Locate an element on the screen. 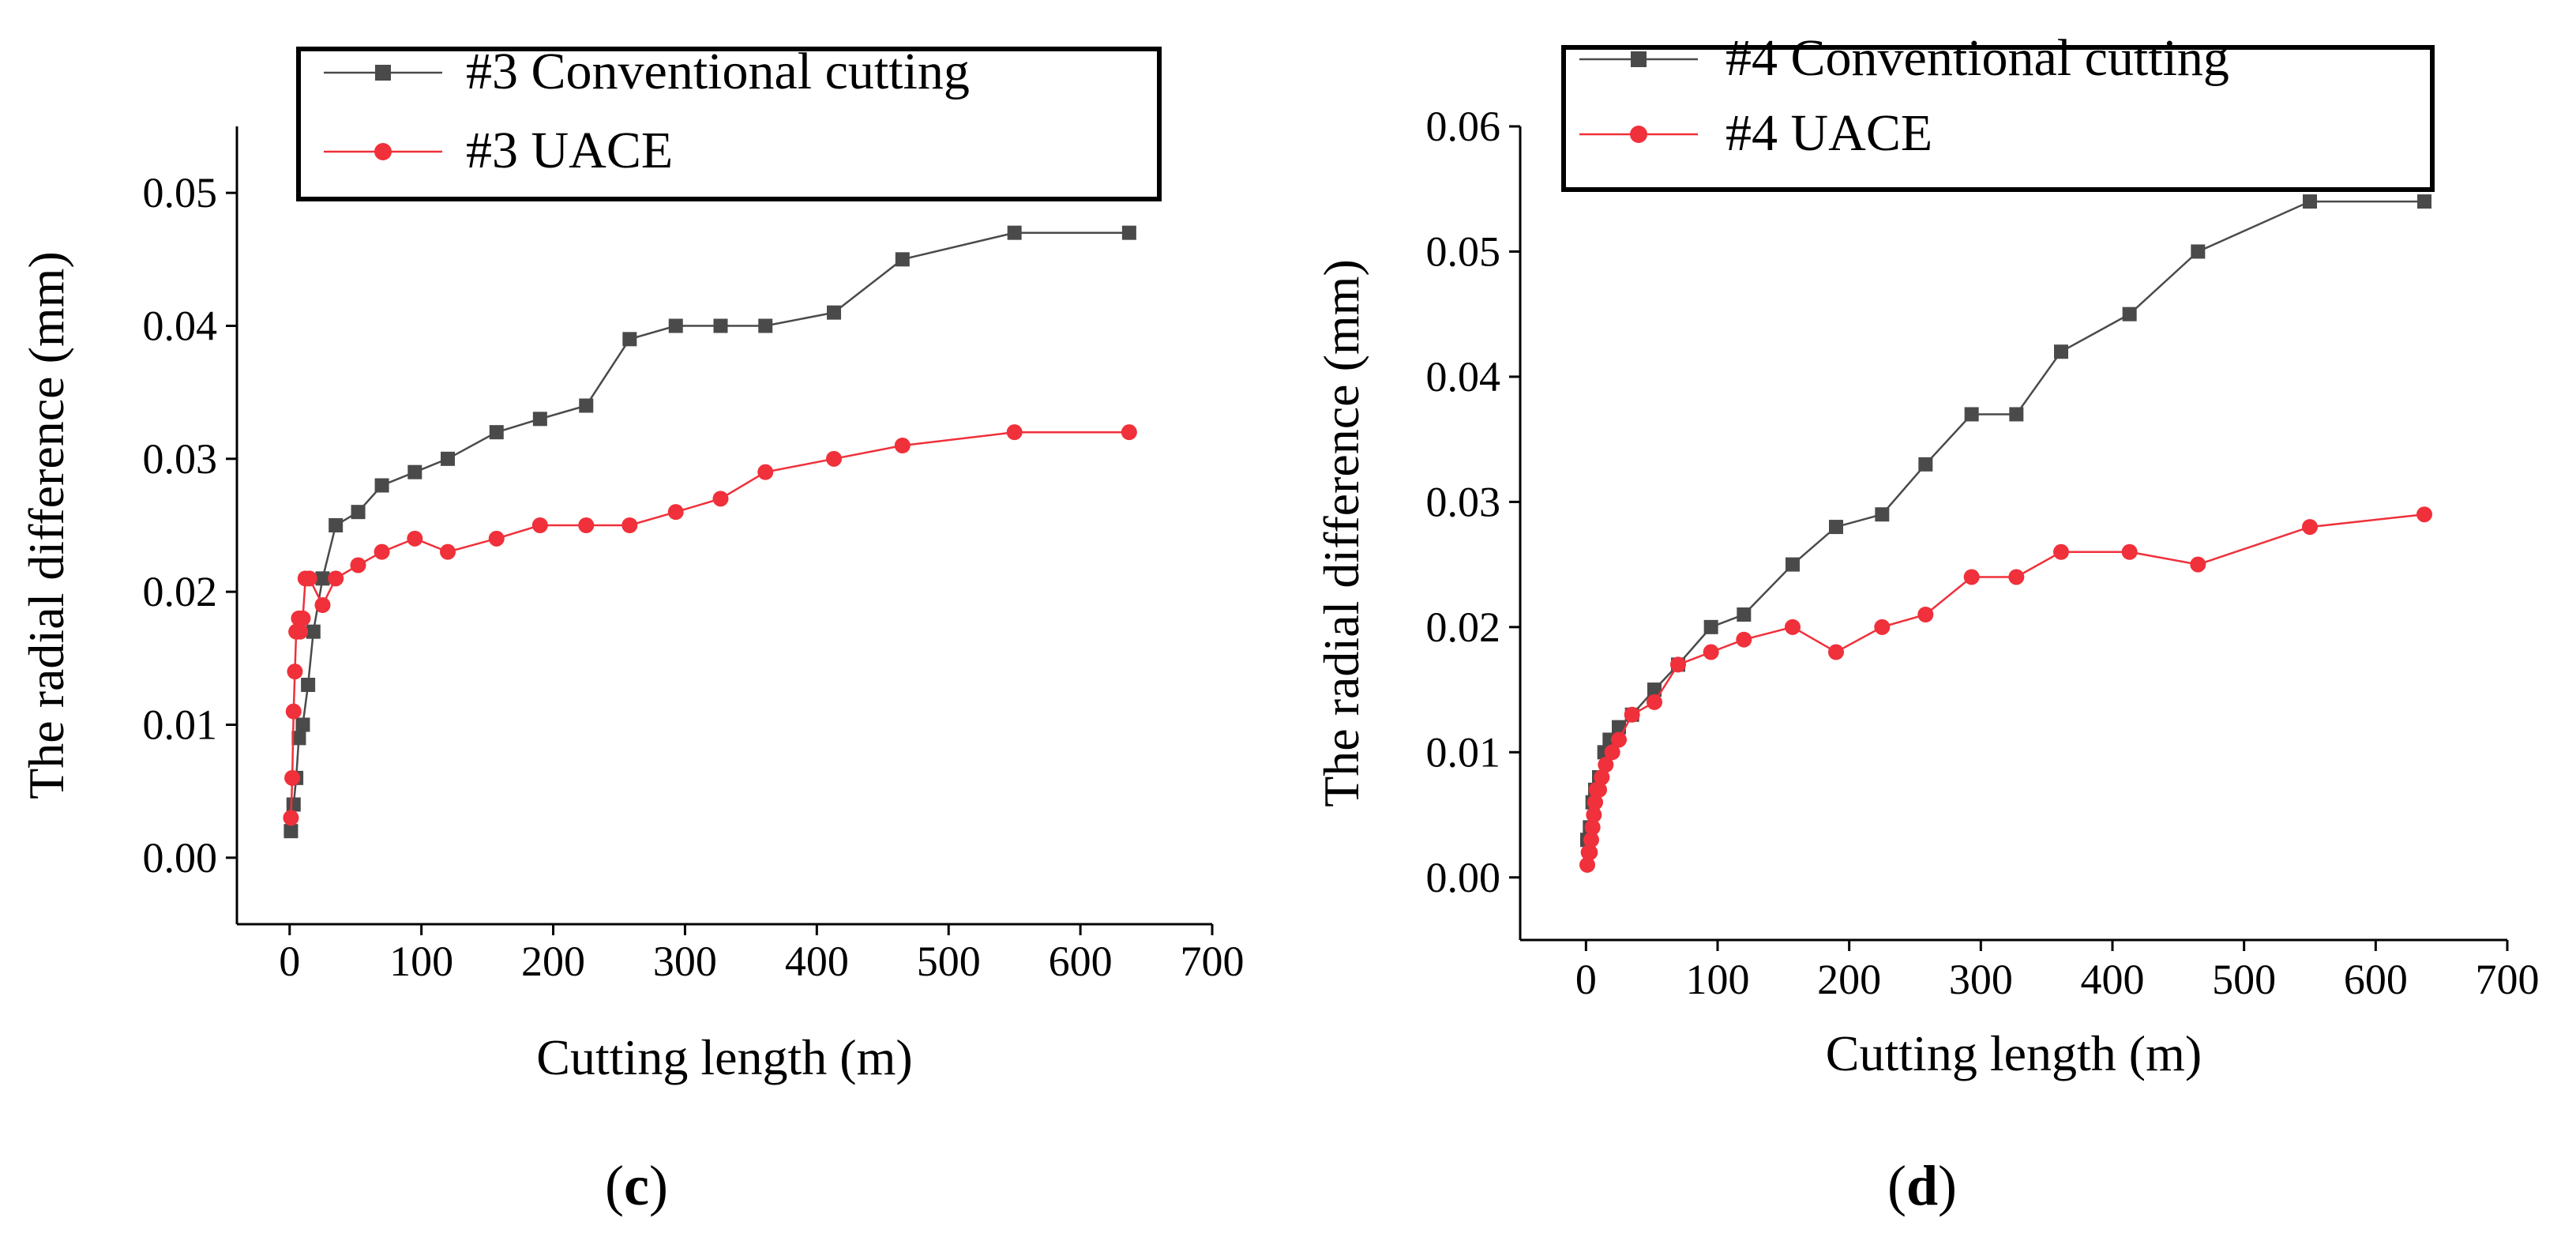 The height and width of the screenshot is (1237, 2576). legend: #4 Conventional cutting #4 UACE is located at coordinates (1998, 110).